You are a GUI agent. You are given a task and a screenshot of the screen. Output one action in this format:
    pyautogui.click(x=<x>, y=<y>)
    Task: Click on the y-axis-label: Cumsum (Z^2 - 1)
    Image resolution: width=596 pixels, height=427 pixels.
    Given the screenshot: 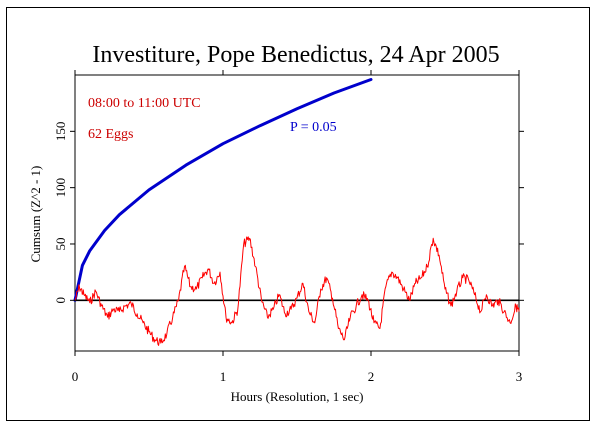 What is the action you would take?
    pyautogui.click(x=35, y=214)
    